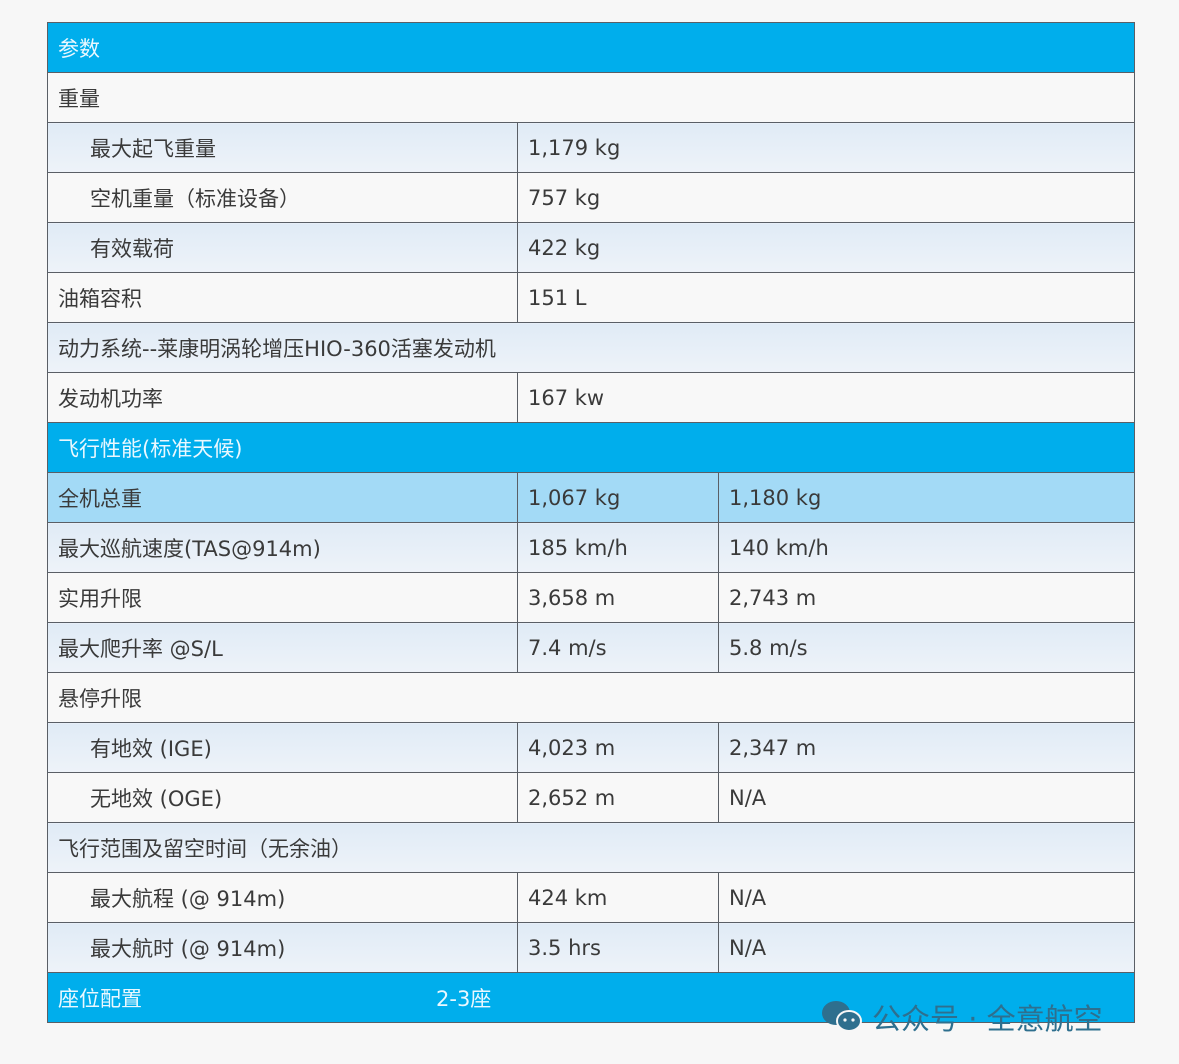  I want to click on table-row: 悬停升限, so click(591, 697).